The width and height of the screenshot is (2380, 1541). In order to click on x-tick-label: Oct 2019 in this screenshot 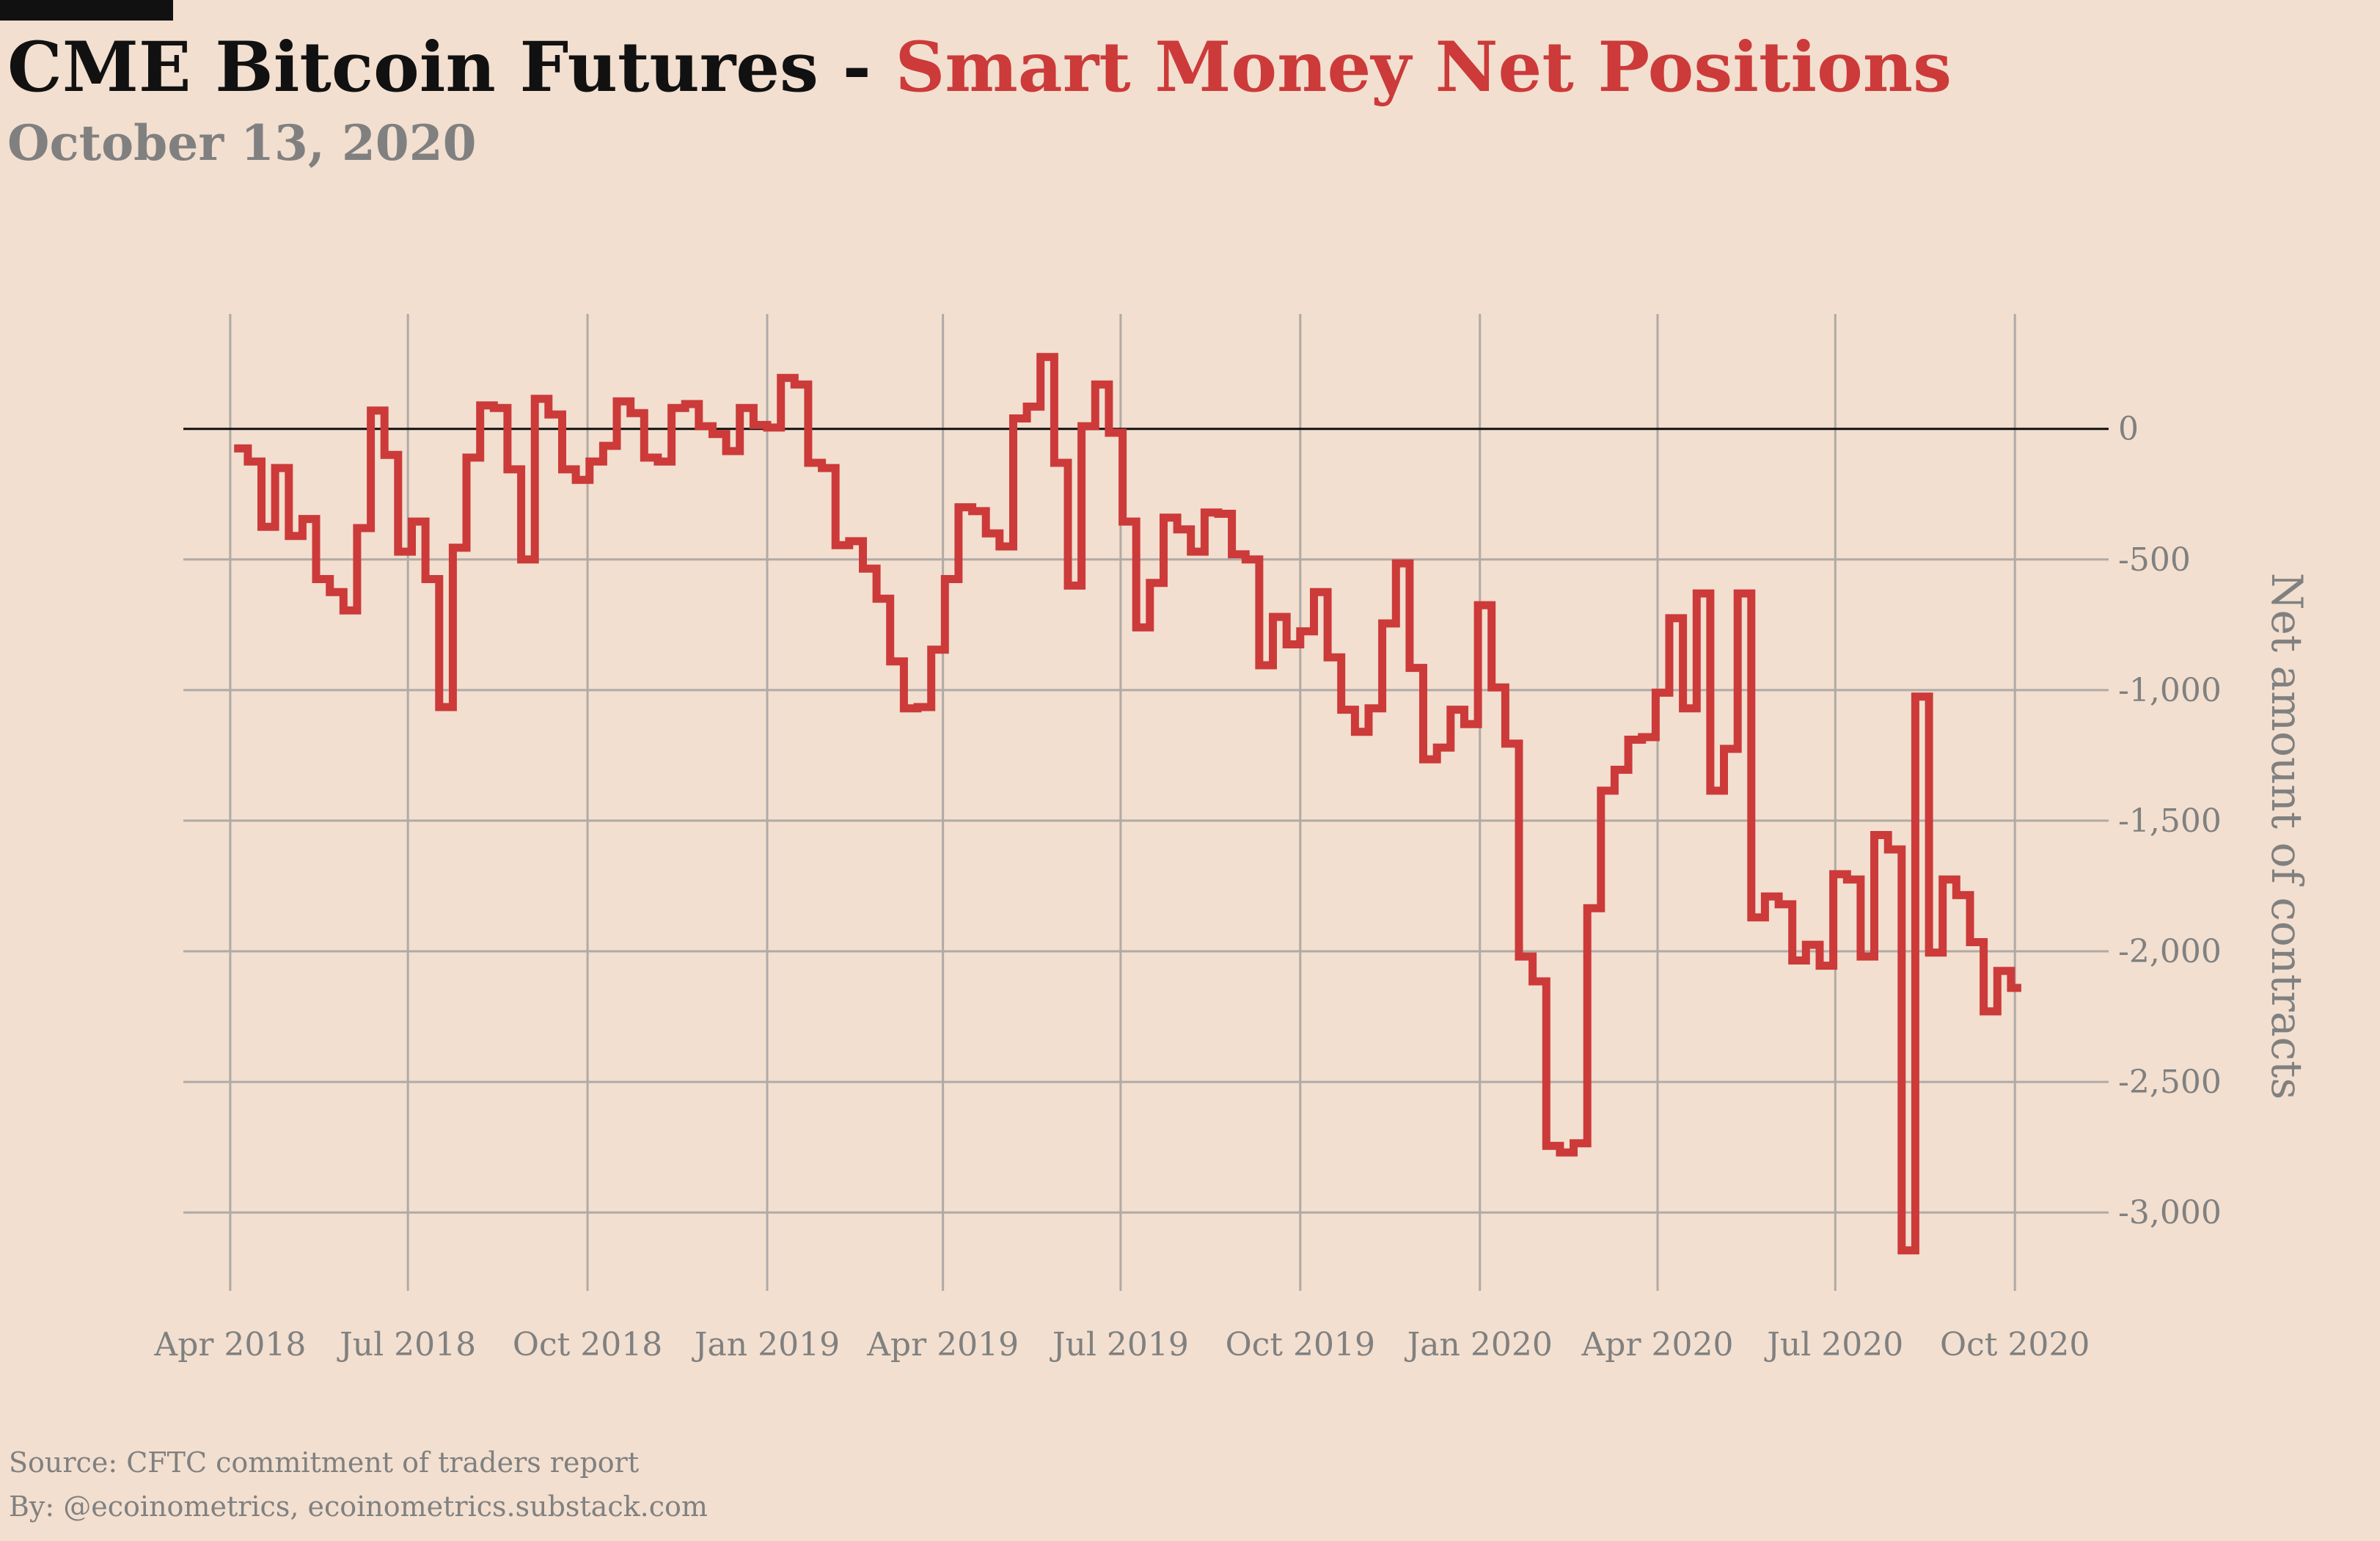, I will do `click(1301, 1345)`.